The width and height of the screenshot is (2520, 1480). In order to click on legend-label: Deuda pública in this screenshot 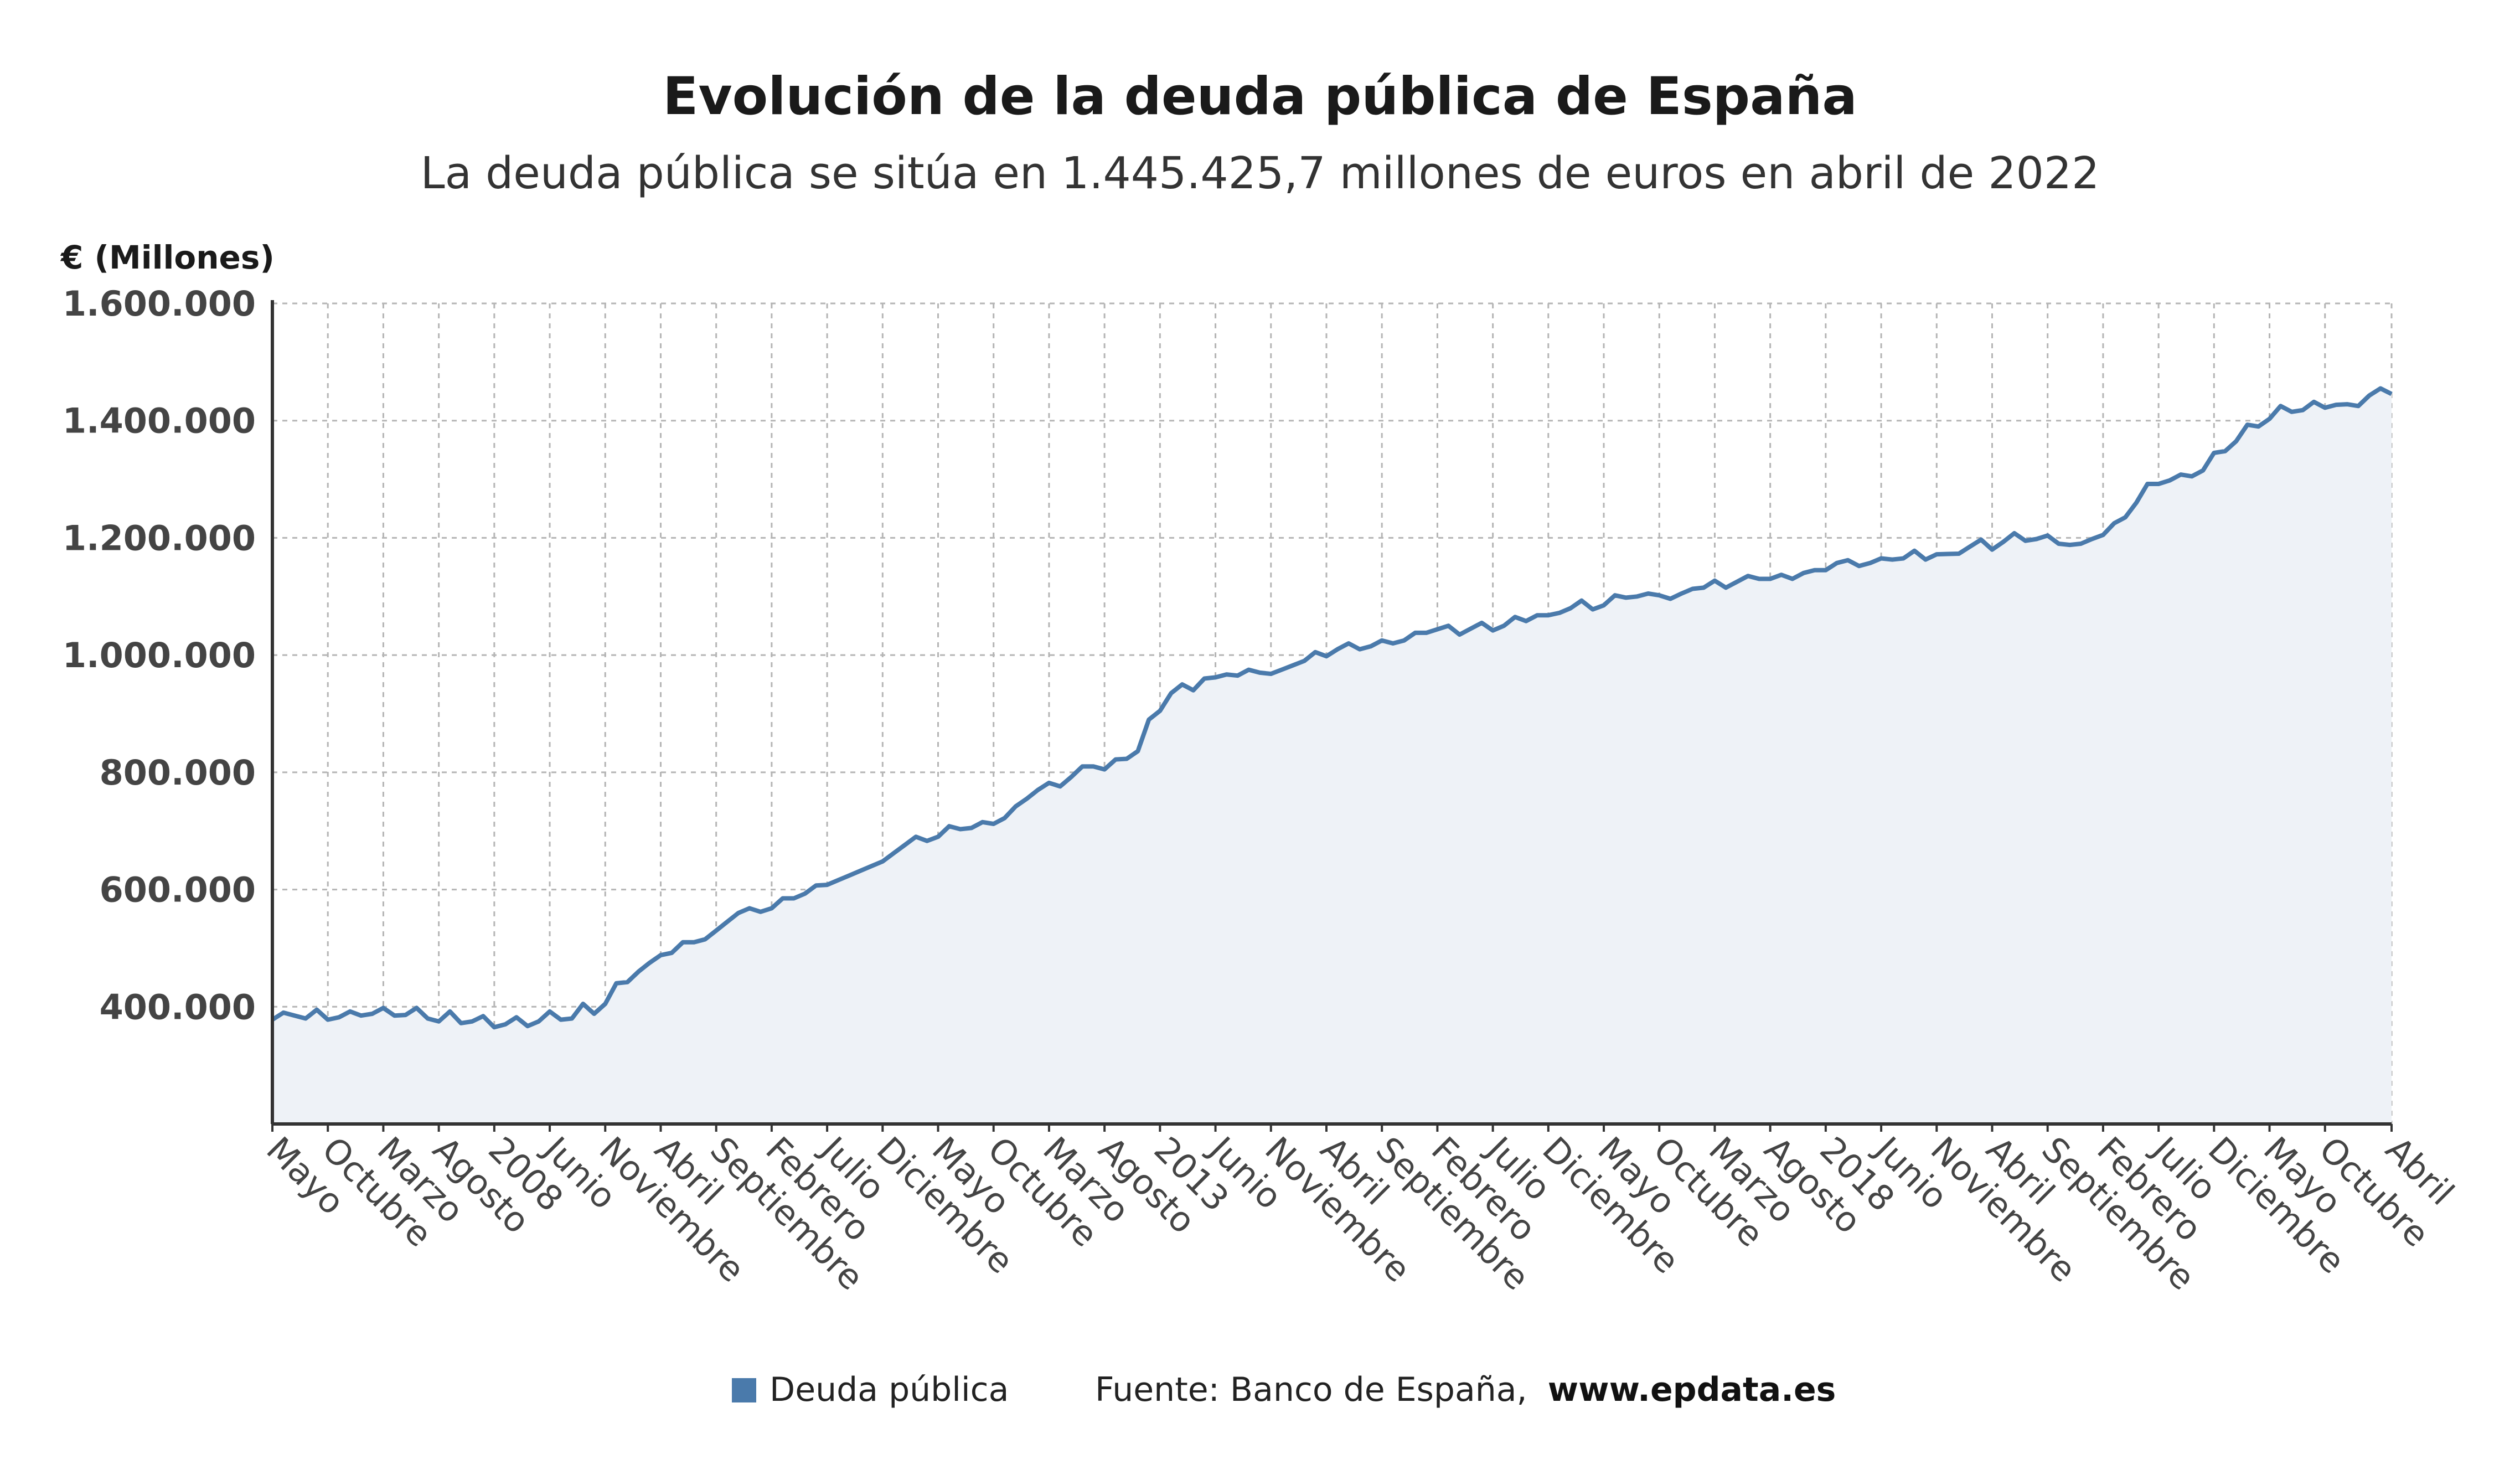, I will do `click(889, 1389)`.